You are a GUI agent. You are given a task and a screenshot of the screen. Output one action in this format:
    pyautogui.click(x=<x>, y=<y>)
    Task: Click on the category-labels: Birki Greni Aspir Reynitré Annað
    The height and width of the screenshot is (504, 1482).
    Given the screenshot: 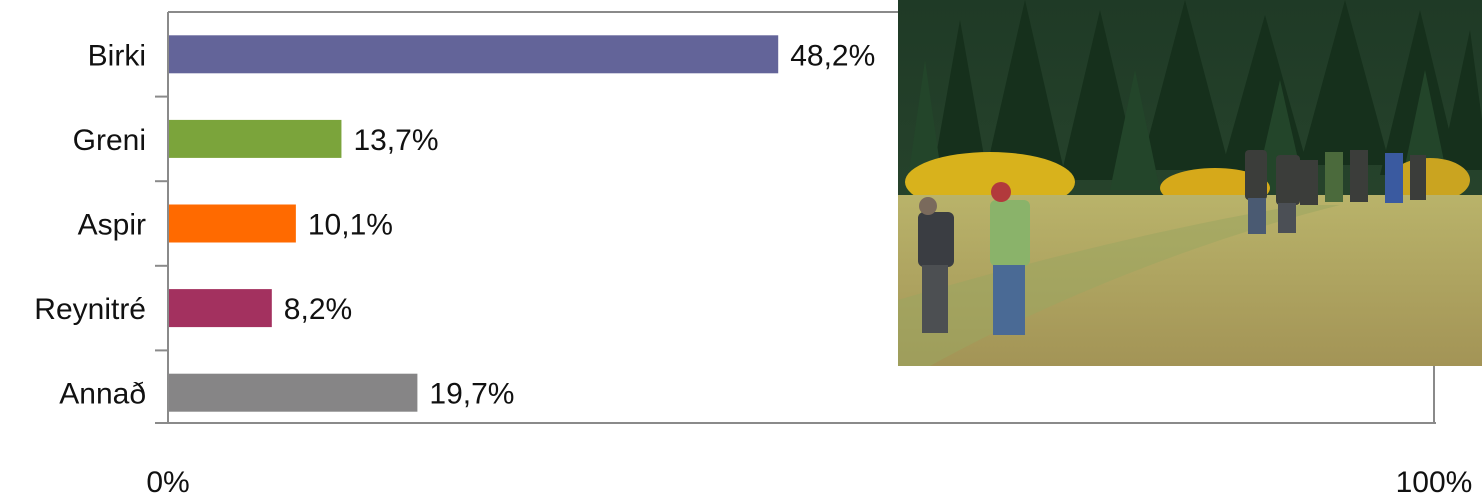 What is the action you would take?
    pyautogui.click(x=90, y=224)
    